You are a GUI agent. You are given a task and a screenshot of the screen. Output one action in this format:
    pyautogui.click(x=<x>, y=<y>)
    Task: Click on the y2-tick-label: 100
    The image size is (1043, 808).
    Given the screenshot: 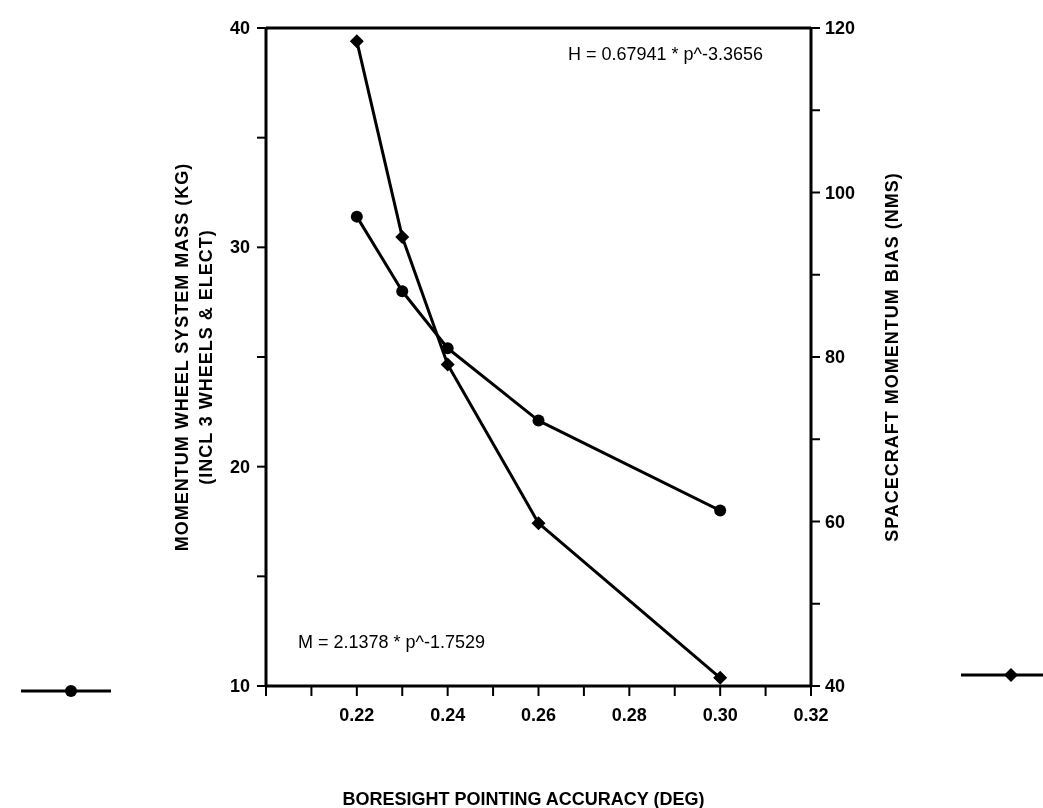 What is the action you would take?
    pyautogui.click(x=840, y=192)
    